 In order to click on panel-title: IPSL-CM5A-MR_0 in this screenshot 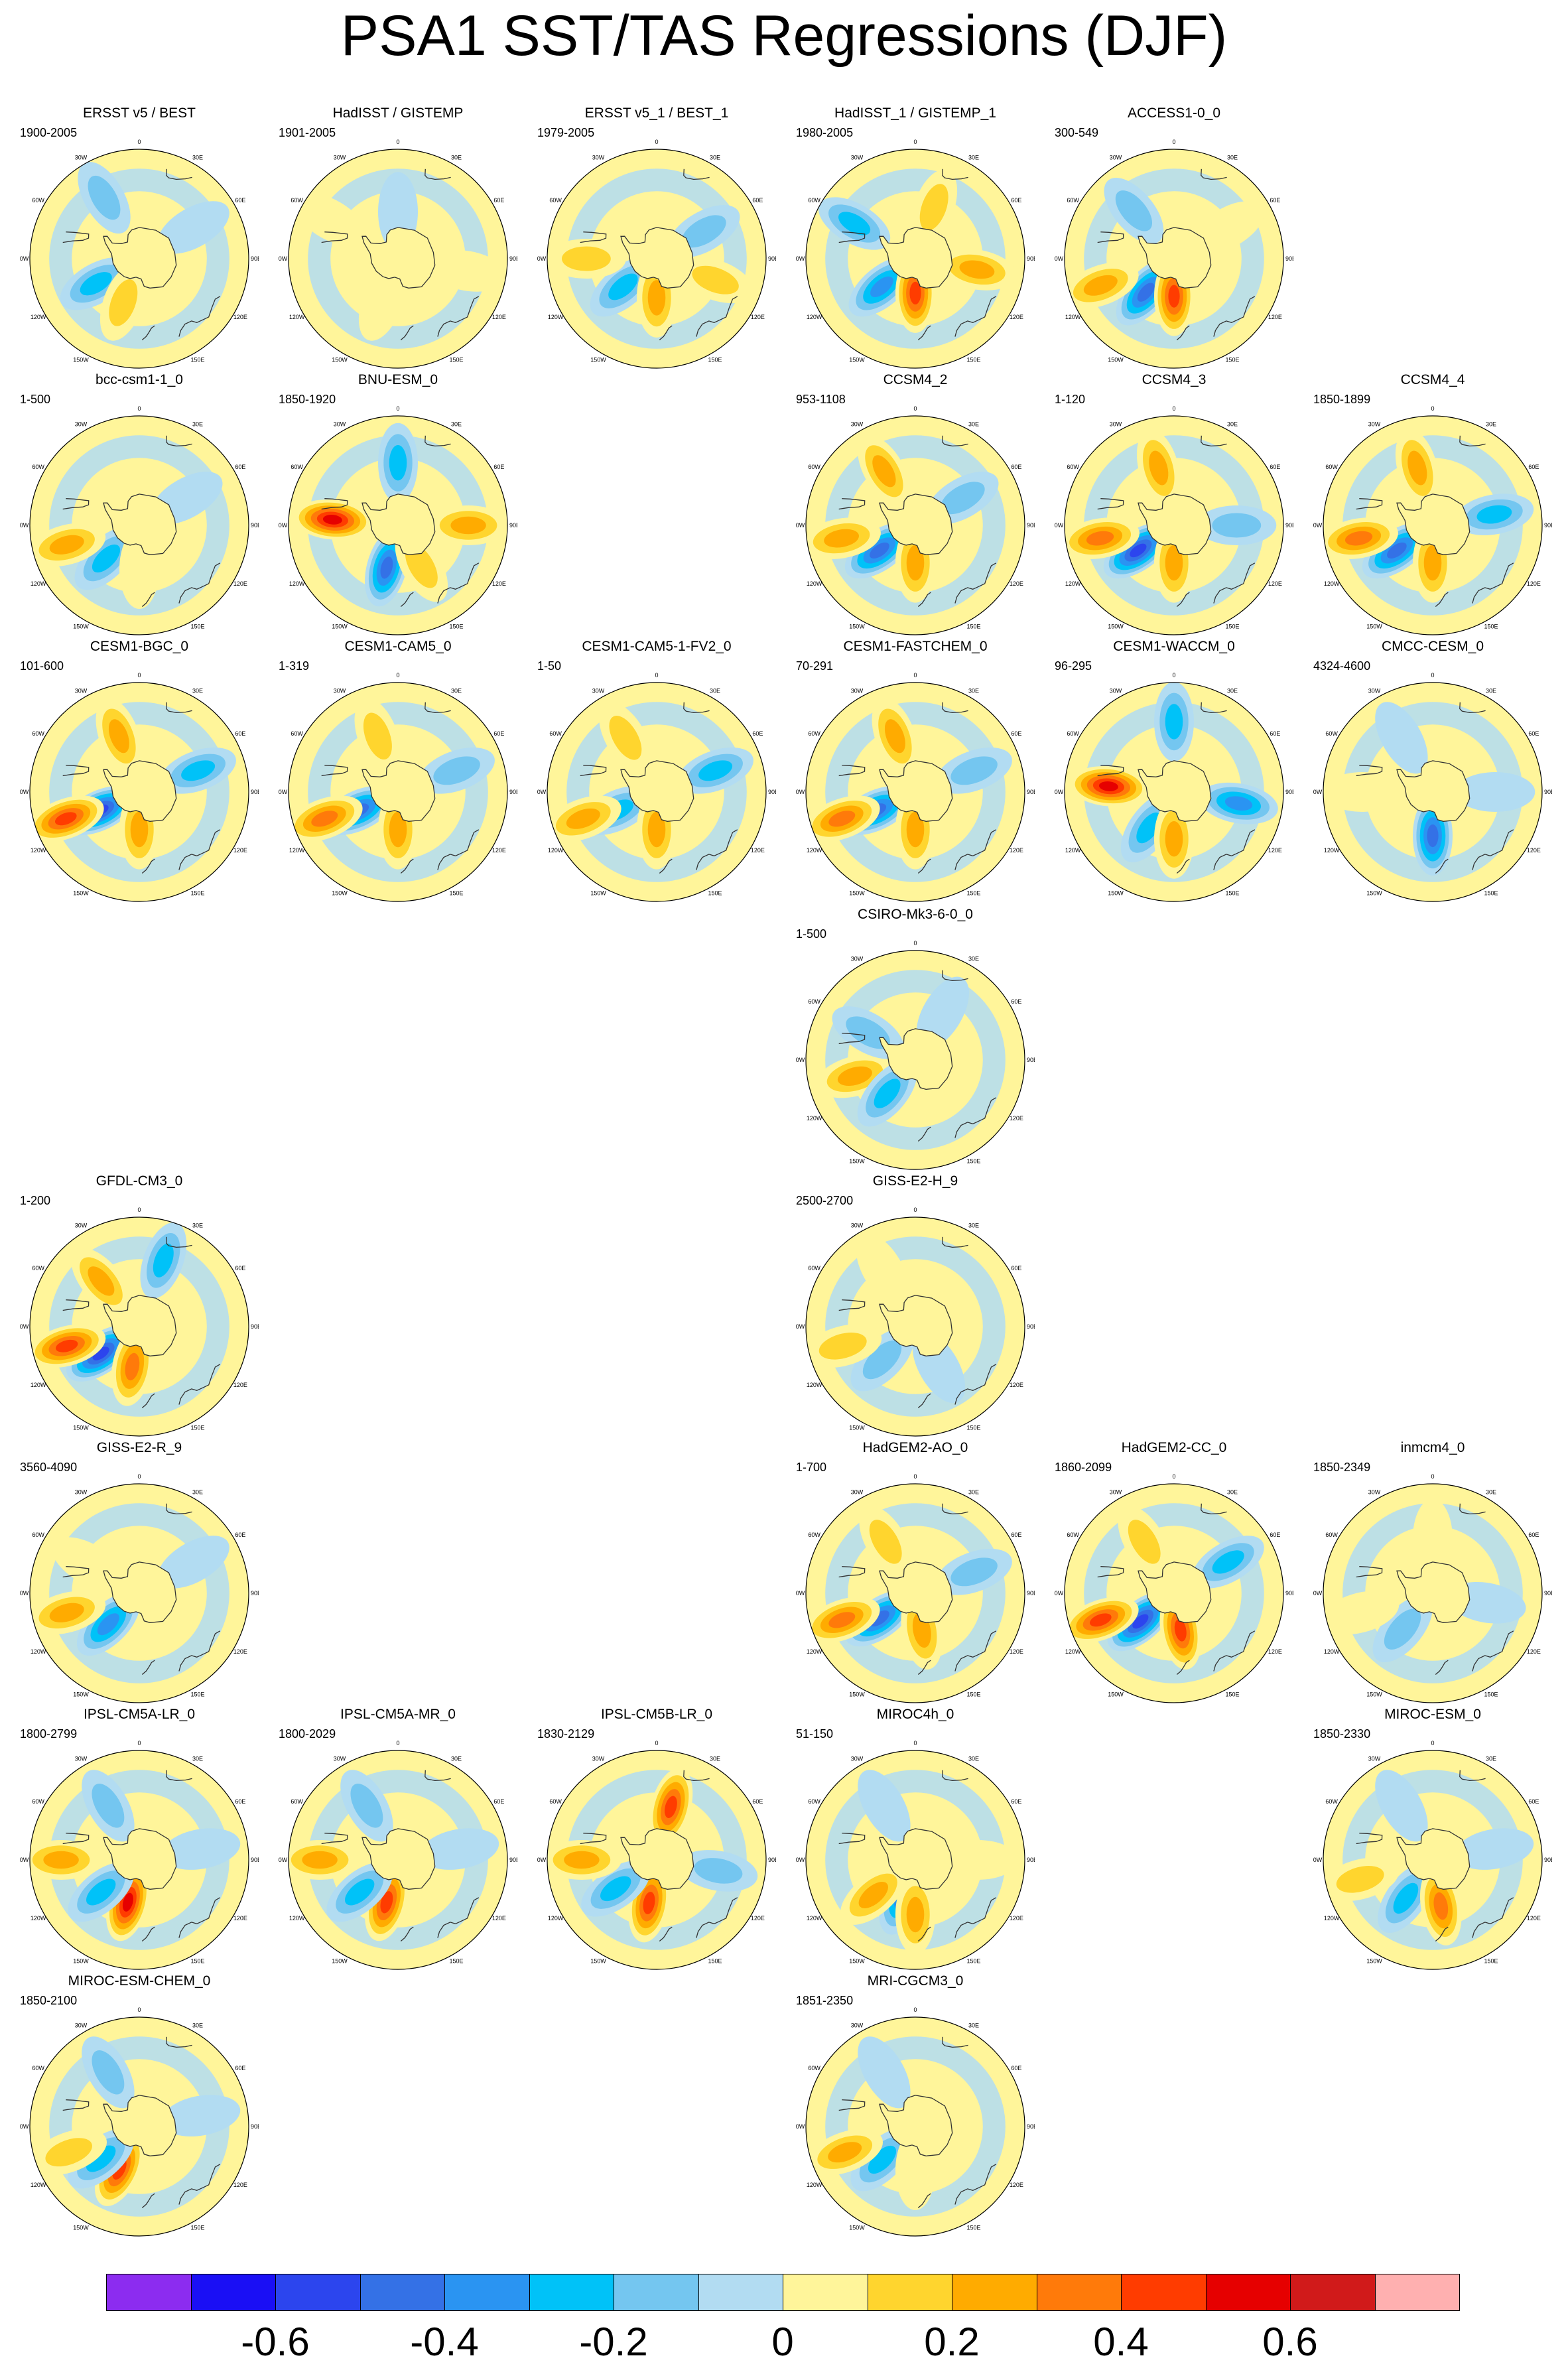, I will do `click(398, 1714)`.